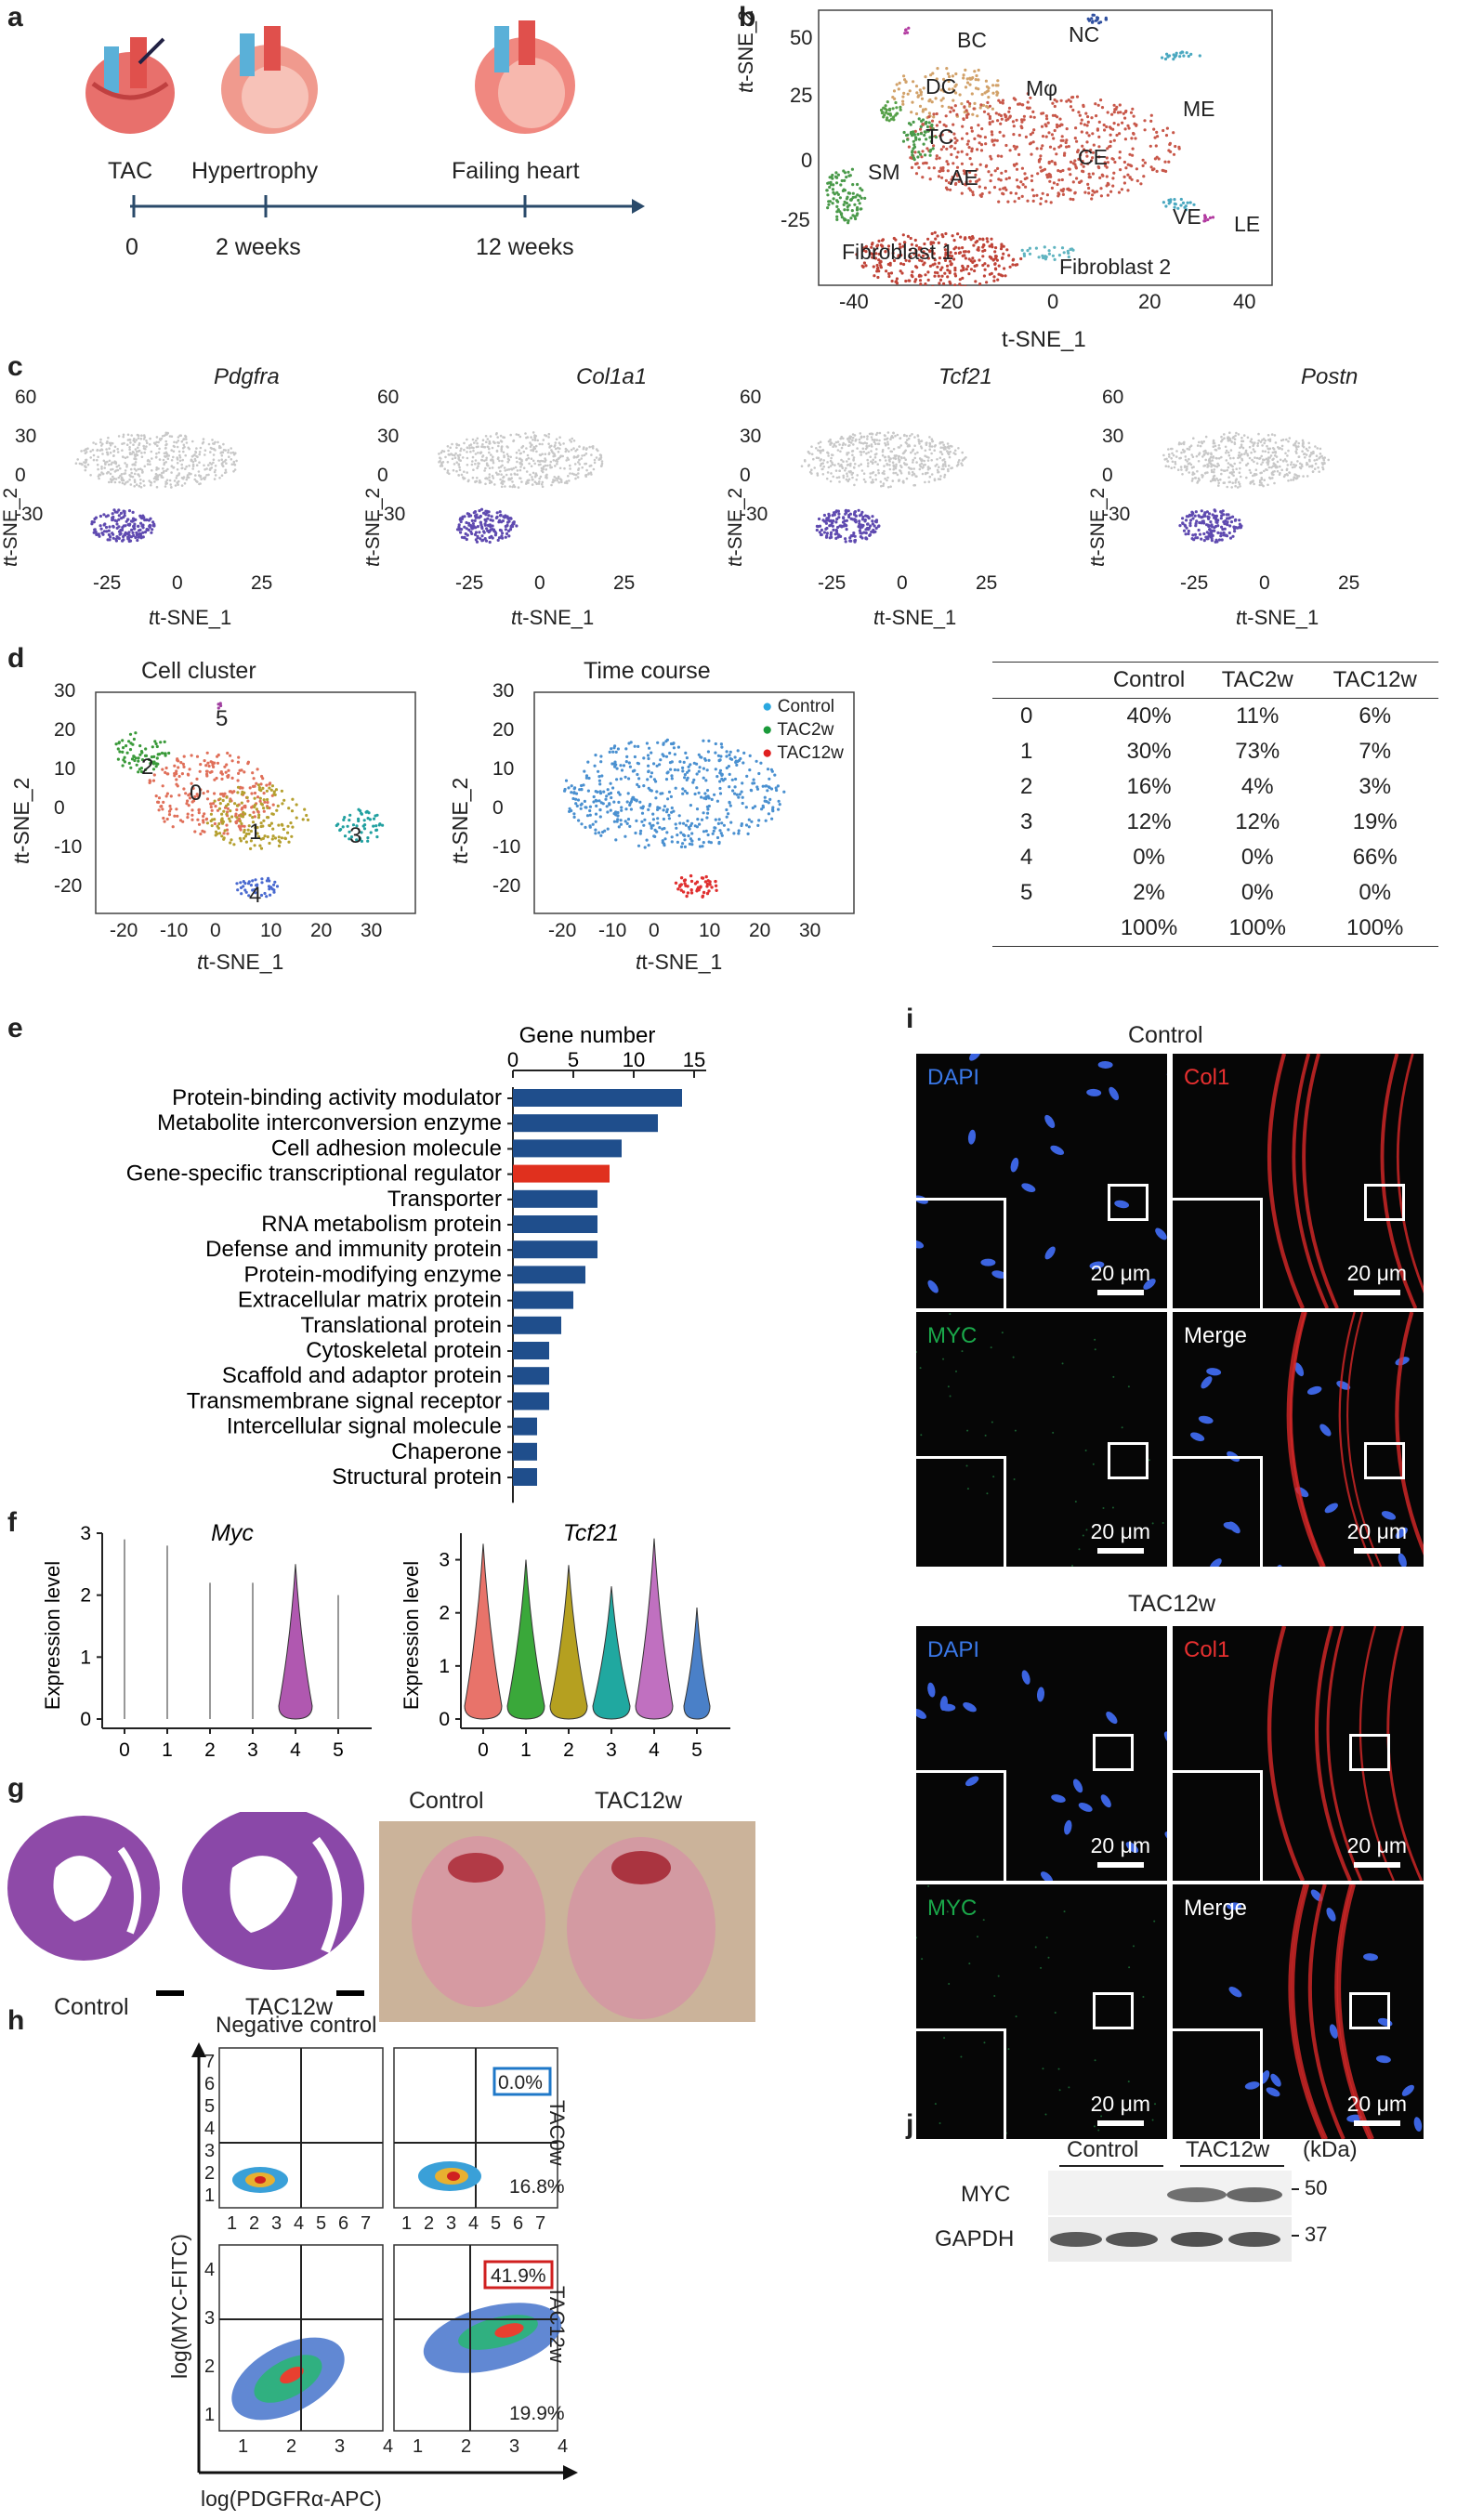 The width and height of the screenshot is (1457, 2520). Describe the element at coordinates (1349, 583) in the screenshot. I see `gene-xtick: 25` at that location.